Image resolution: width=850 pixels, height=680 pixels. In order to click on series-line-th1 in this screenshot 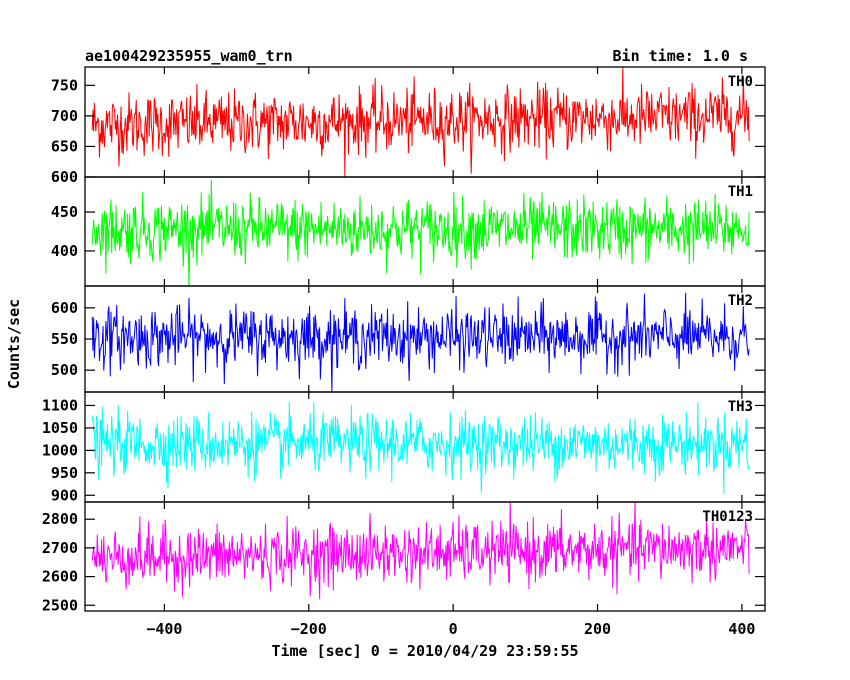, I will do `click(420, 233)`.